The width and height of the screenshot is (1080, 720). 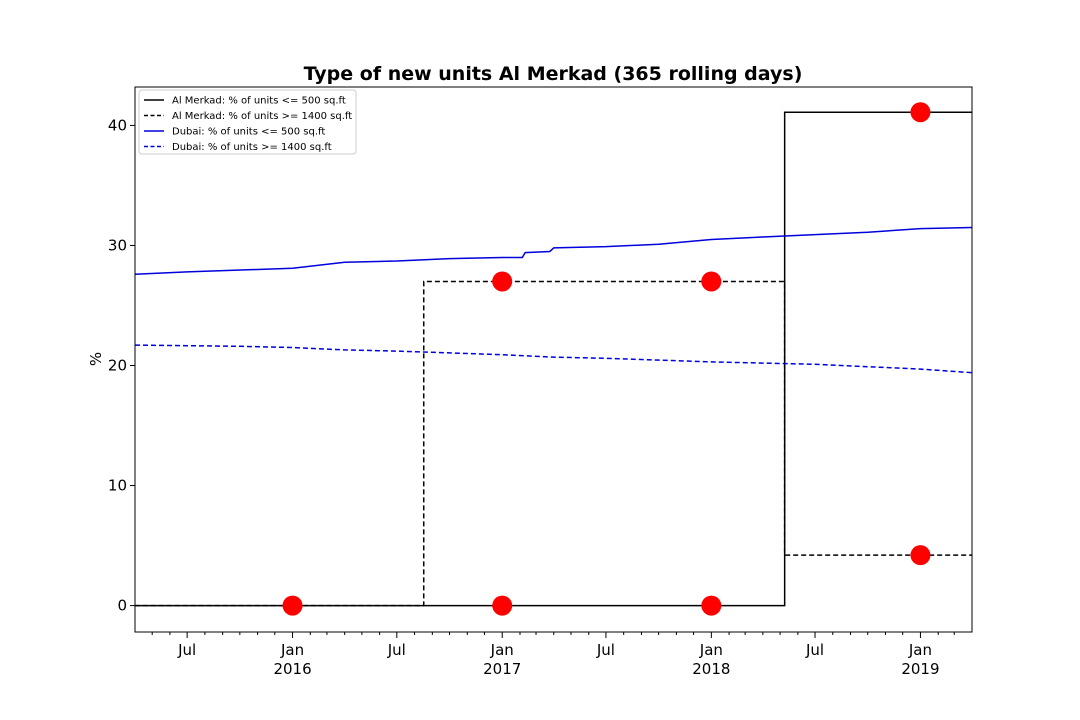 What do you see at coordinates (502, 650) in the screenshot?
I see `x-tick-label-4: Jan` at bounding box center [502, 650].